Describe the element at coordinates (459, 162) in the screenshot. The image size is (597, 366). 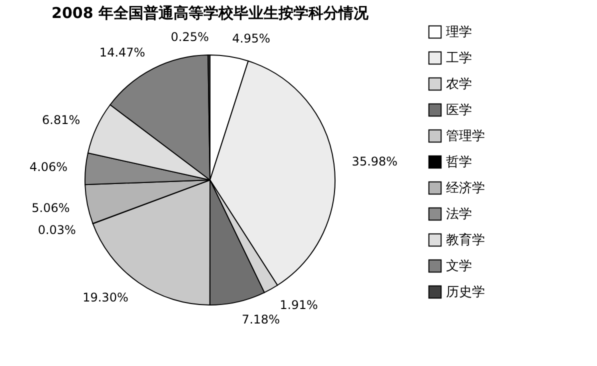
I see `legend-label: 哲学` at that location.